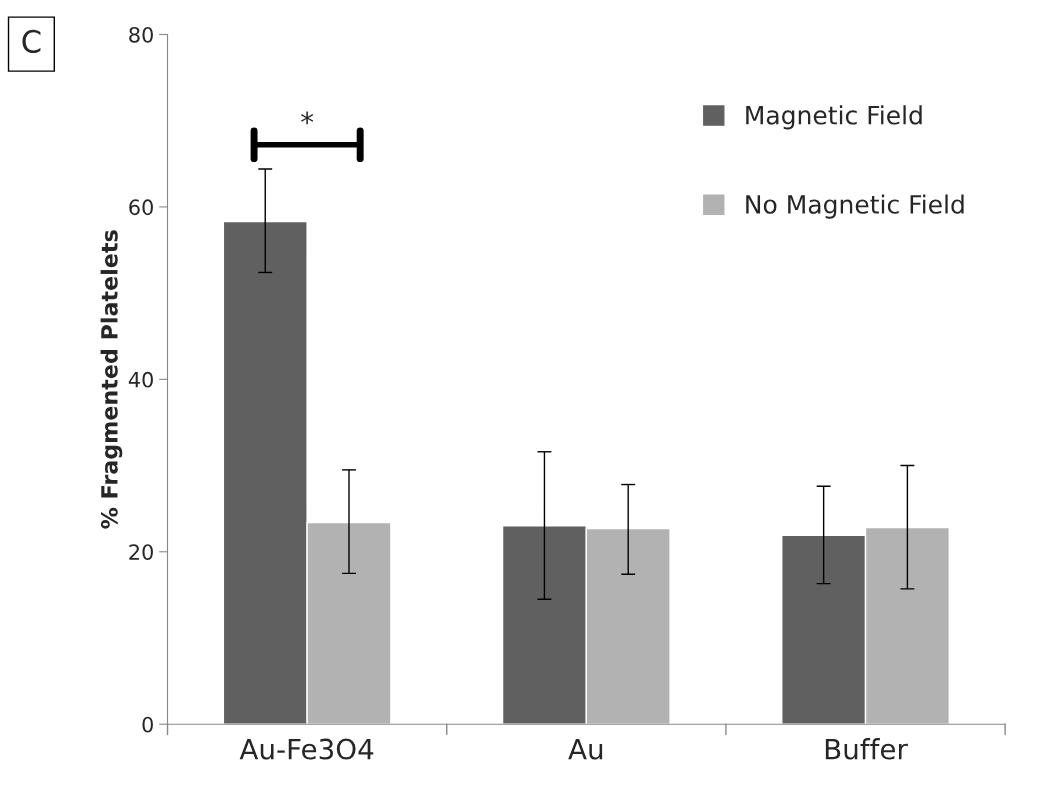 The height and width of the screenshot is (802, 1047). Describe the element at coordinates (140, 379) in the screenshot. I see `y-tick-label: 40` at that location.